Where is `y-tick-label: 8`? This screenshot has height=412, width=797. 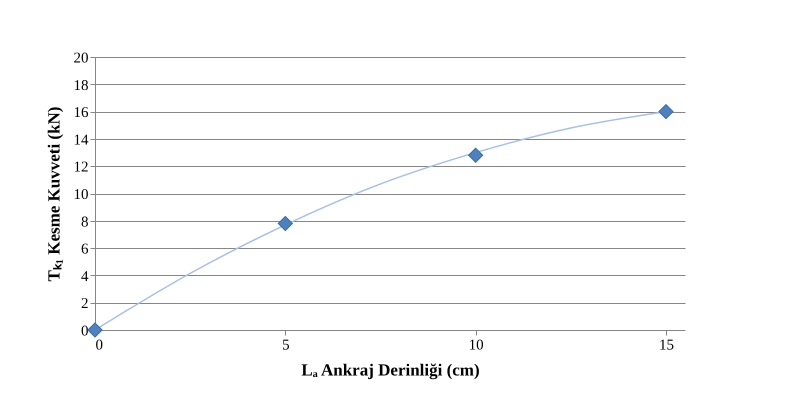 y-tick-label: 8 is located at coordinates (84, 222).